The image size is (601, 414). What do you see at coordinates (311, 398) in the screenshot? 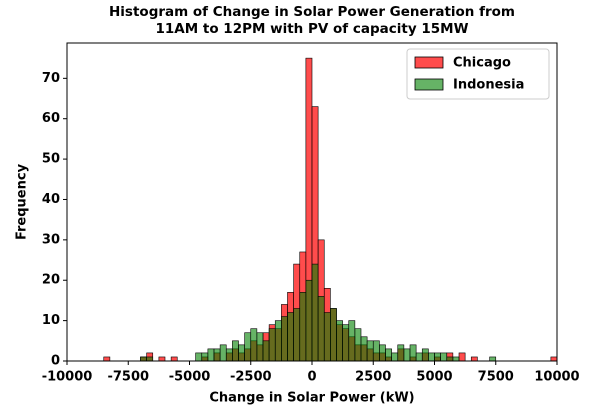
I see `x-axis-label: Change in Solar Power (kW)` at bounding box center [311, 398].